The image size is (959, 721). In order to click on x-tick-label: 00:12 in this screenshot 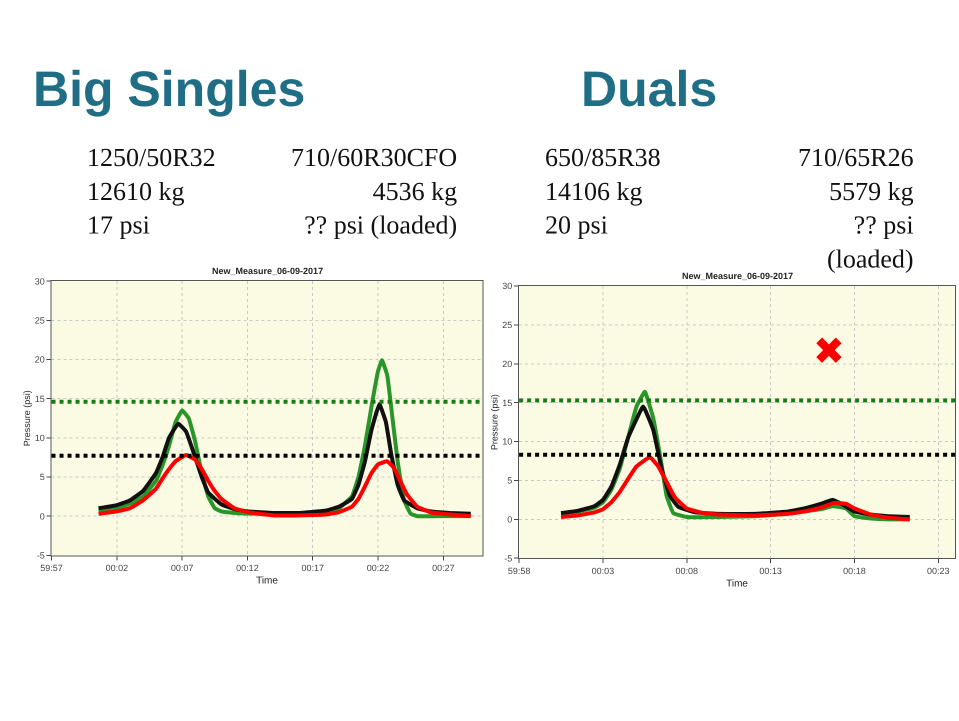, I will do `click(247, 568)`.